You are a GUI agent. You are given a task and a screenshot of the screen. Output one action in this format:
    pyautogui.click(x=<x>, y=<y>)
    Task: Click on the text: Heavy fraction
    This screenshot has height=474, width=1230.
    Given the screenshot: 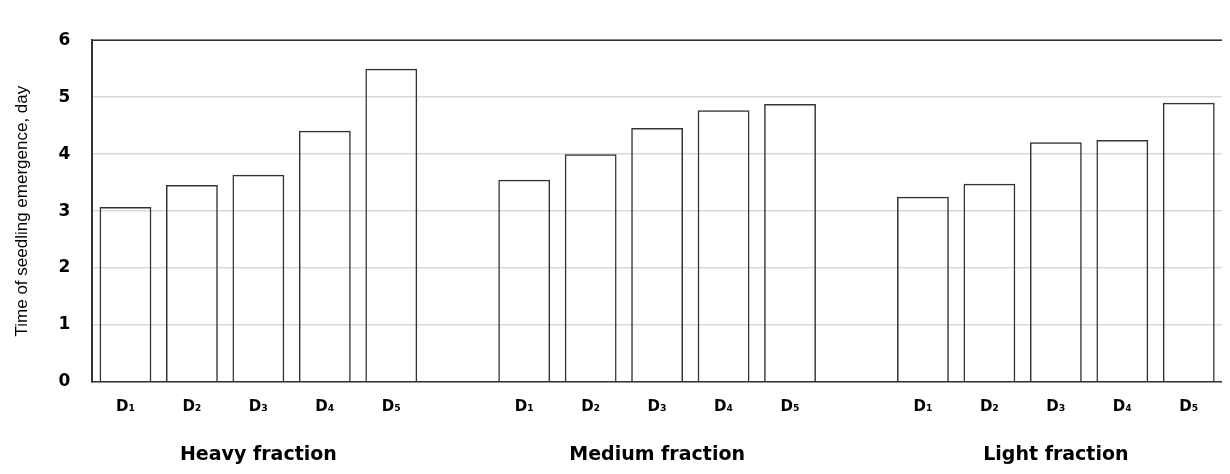 What is the action you would take?
    pyautogui.click(x=258, y=453)
    